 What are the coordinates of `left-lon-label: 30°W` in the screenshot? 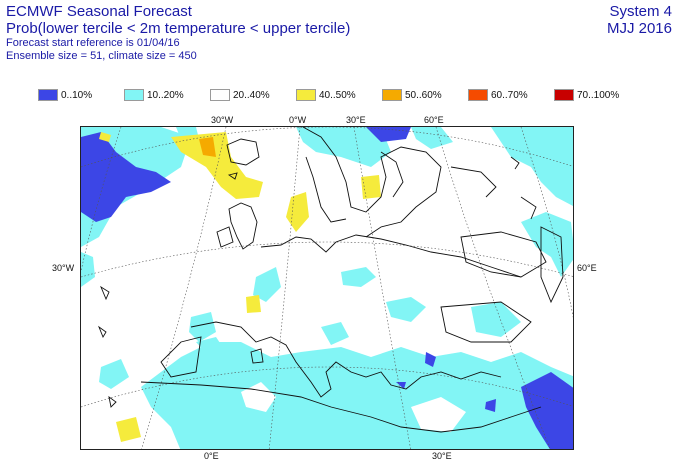 It's located at (63, 268).